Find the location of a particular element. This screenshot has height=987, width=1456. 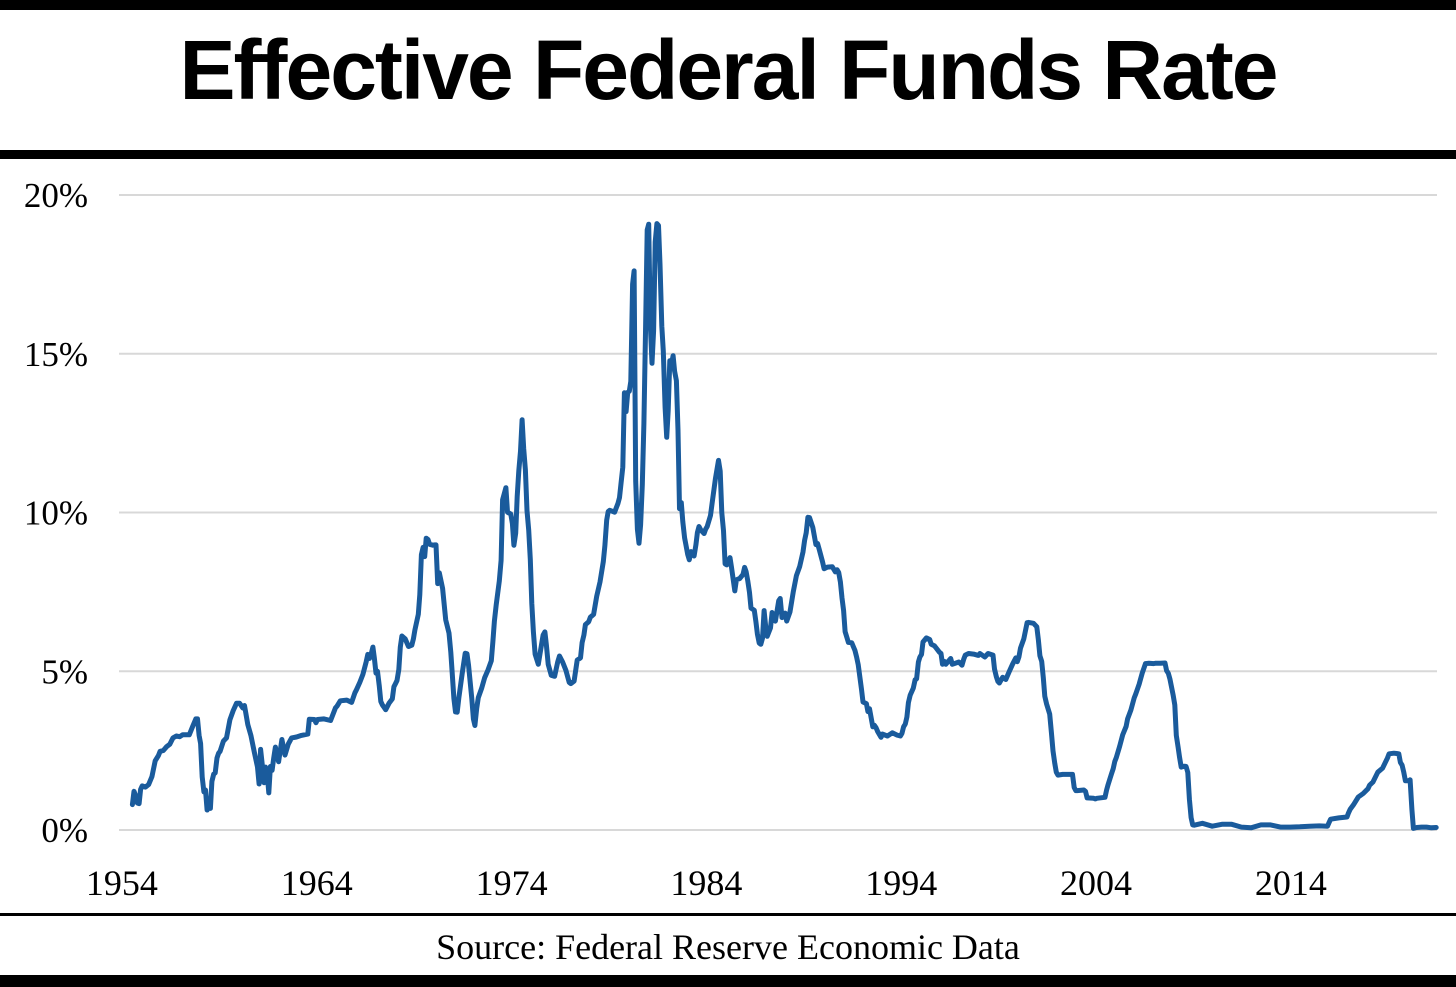

source-caption: Source: Federal Reserve Economic Data is located at coordinates (728, 947).